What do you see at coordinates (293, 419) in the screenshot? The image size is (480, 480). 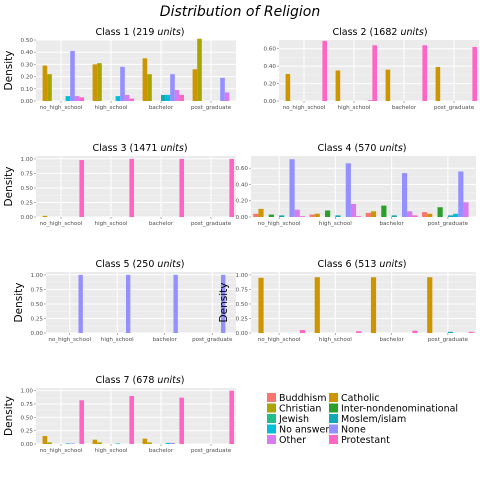 I see `legend-label: Jewish` at bounding box center [293, 419].